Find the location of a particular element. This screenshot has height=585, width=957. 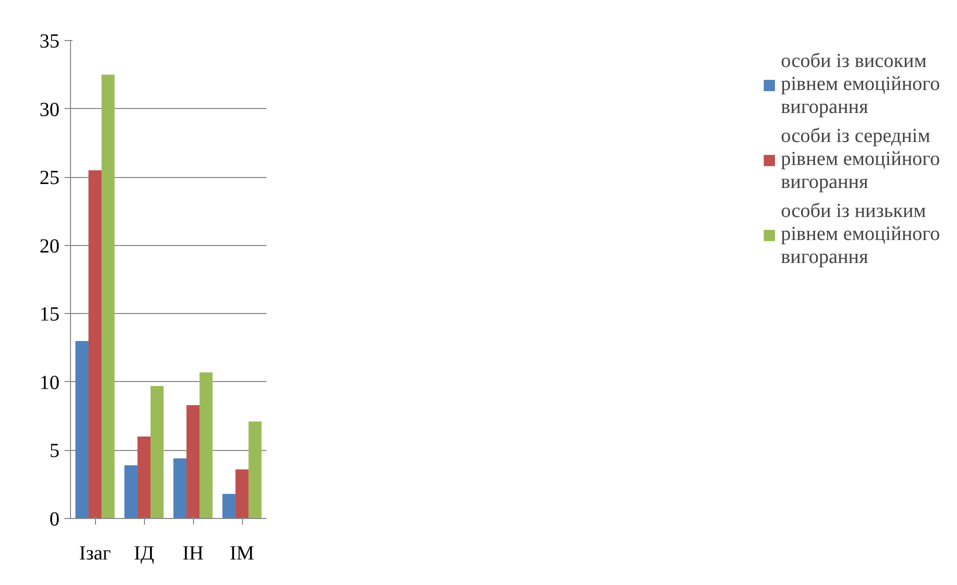

legend-label: особи із середнім рівнем емоційного вигорання is located at coordinates (860, 159).